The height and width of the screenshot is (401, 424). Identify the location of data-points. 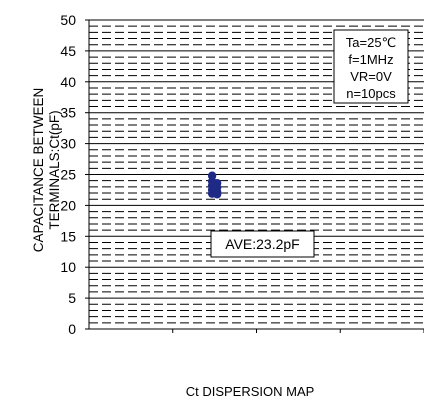
(214, 185).